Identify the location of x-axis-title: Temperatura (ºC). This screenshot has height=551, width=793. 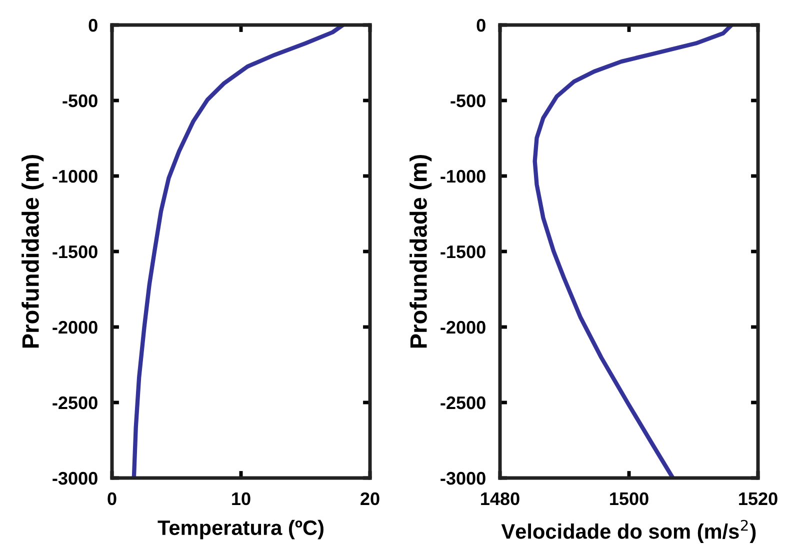
(241, 530).